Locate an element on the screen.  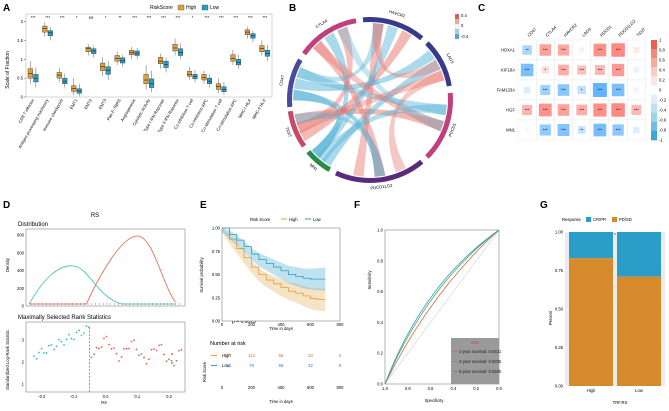
a-legend-title: RiskScore is located at coordinates (161, 8).